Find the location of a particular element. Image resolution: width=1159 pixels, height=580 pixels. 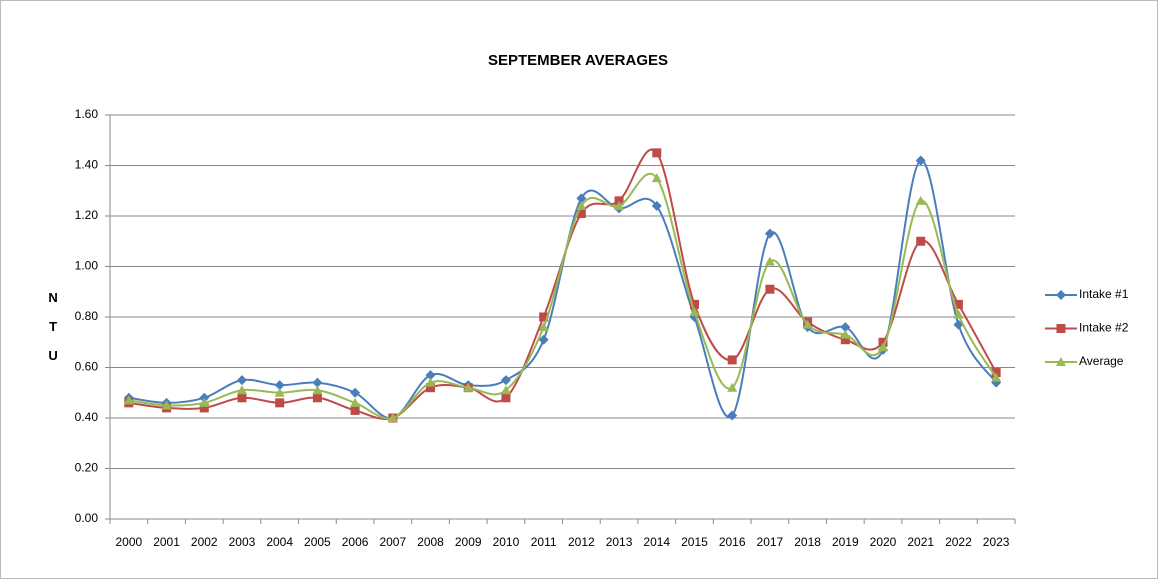

x-tick-label: 2022 is located at coordinates (958, 542).